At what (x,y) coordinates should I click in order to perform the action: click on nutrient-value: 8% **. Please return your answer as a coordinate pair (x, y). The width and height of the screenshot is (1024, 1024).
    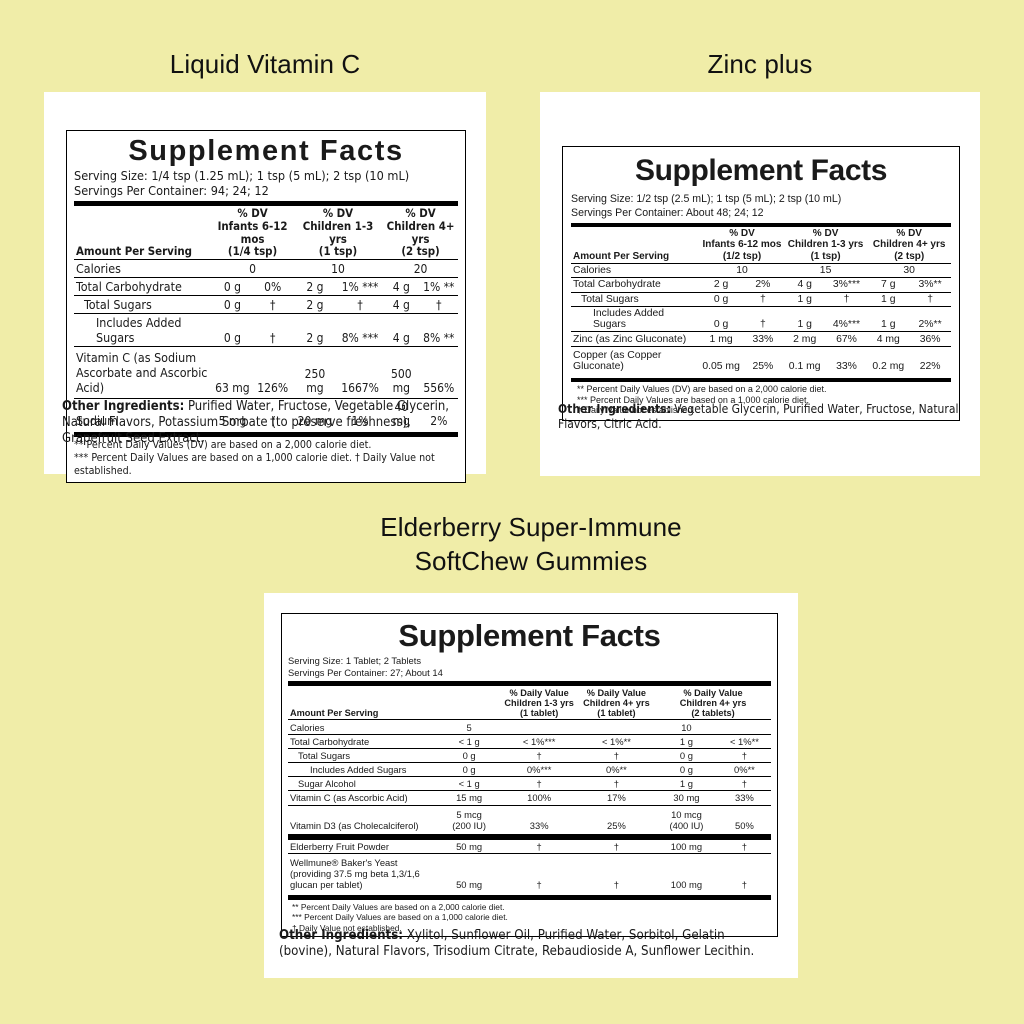
    Looking at the image, I should click on (438, 330).